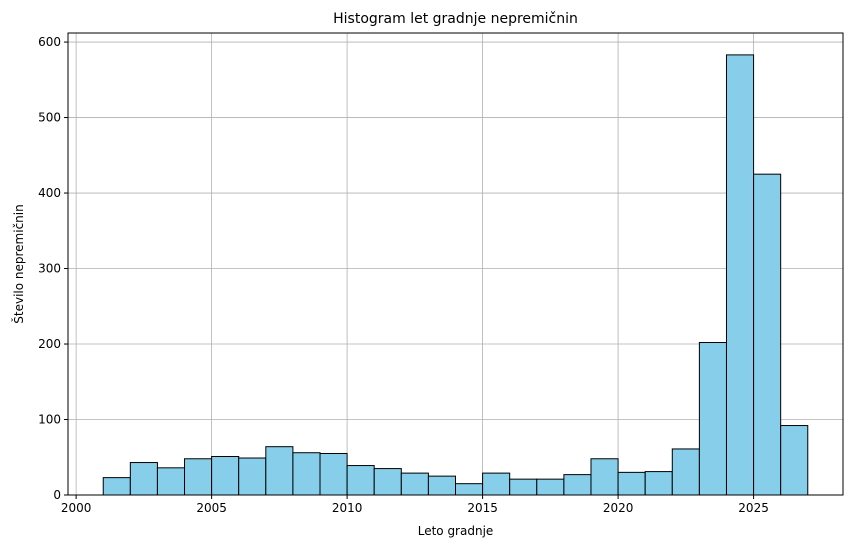  Describe the element at coordinates (18, 263) in the screenshot. I see `y-axis-label: Število nepremičnin` at that location.